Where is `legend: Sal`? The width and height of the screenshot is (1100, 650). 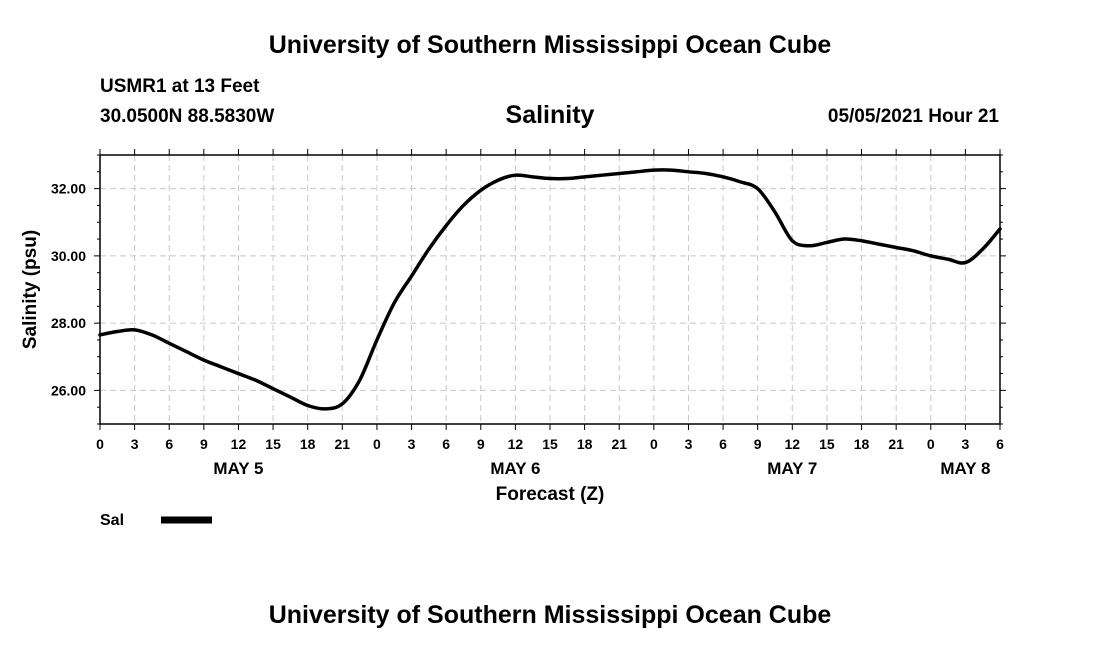 legend: Sal is located at coordinates (156, 520).